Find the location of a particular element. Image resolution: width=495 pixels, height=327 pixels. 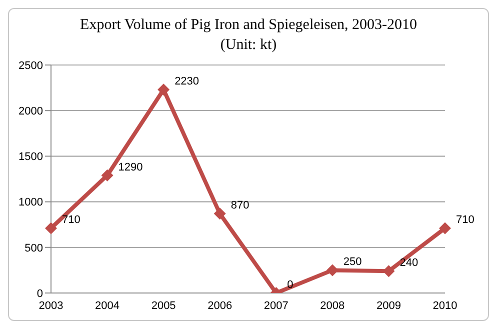

x-tick-label: 2008 is located at coordinates (332, 306).